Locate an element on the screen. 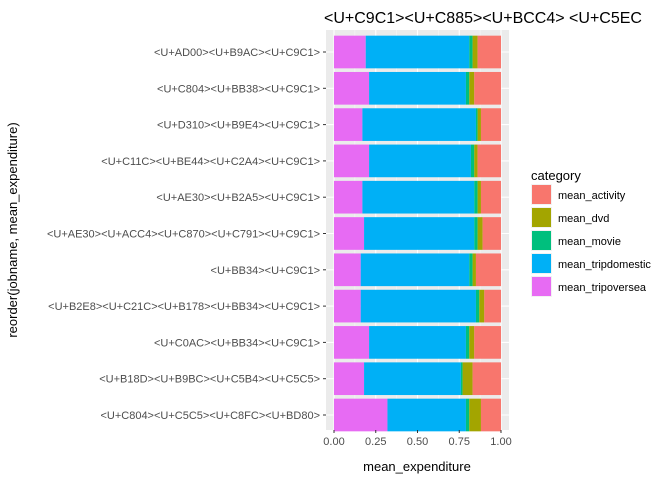 The image size is (672, 480). legend-swatch-mean-tripdomestic is located at coordinates (541, 263).